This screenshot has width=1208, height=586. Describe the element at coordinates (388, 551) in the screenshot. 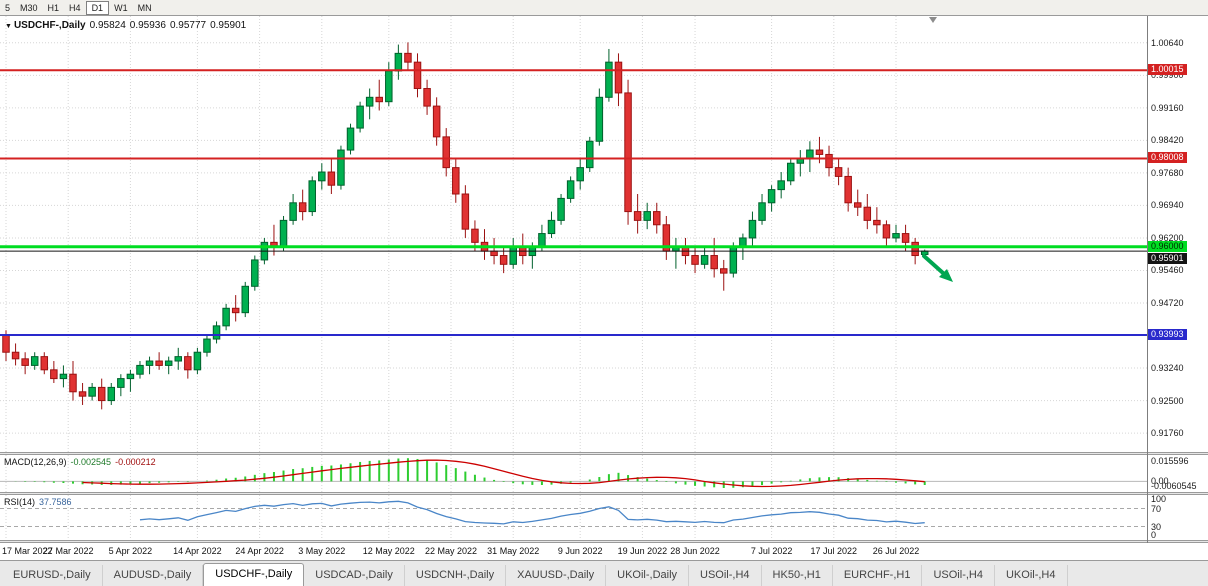

I see `time-axis-label: 12 May 2022` at that location.